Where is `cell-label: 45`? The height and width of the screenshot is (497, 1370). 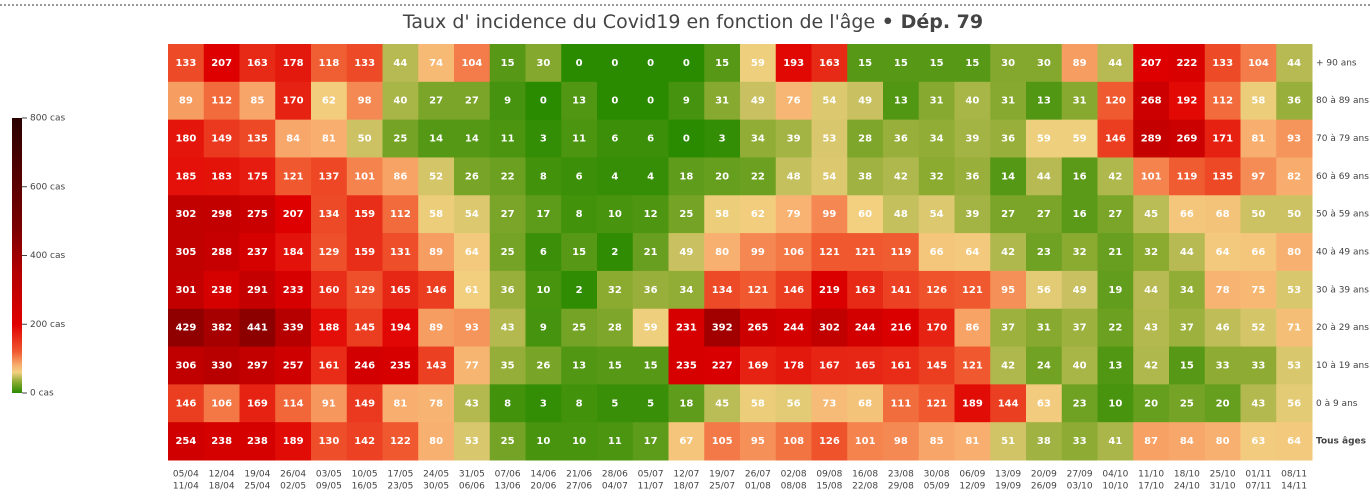 cell-label: 45 is located at coordinates (1151, 214).